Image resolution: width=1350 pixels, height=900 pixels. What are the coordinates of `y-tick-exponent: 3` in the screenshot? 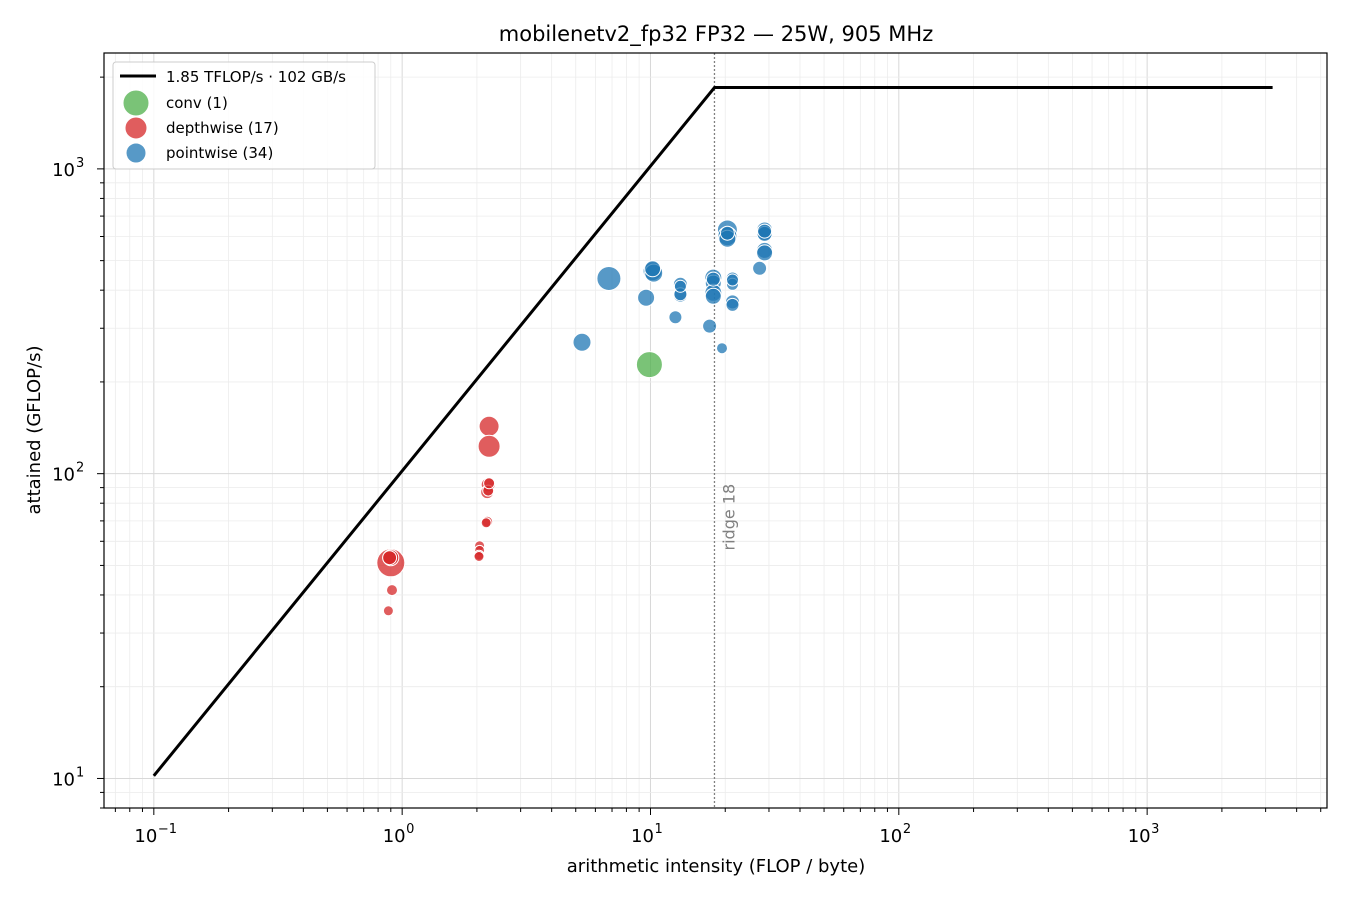 It's located at (80, 163).